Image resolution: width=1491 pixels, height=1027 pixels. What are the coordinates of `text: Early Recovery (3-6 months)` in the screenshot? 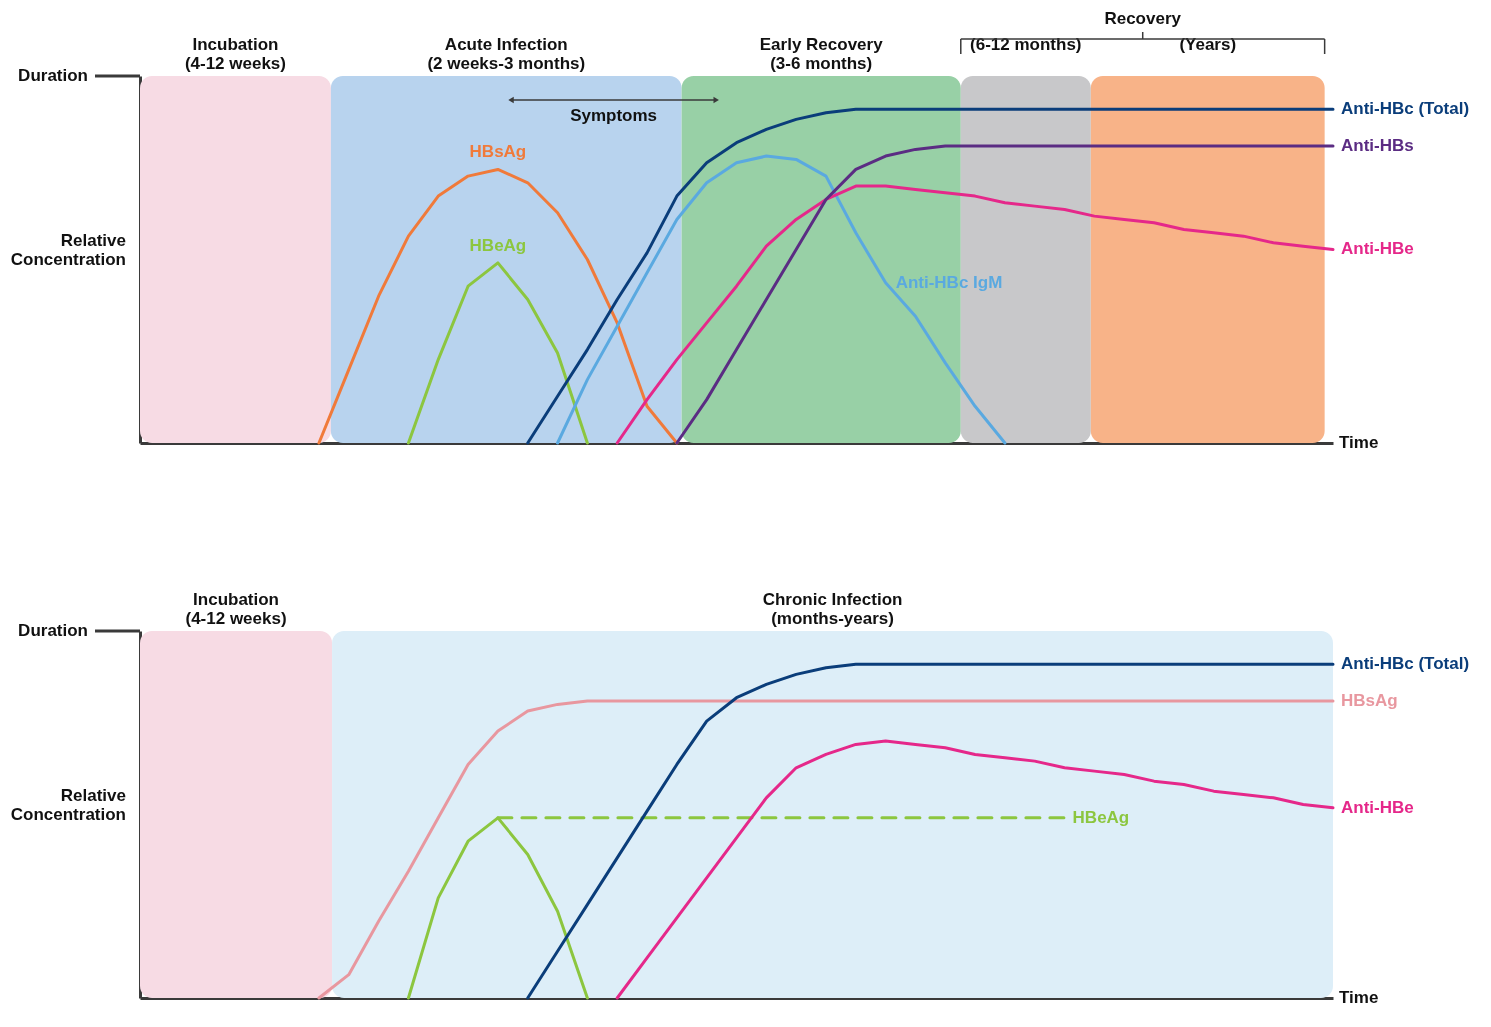 It's located at (821, 54).